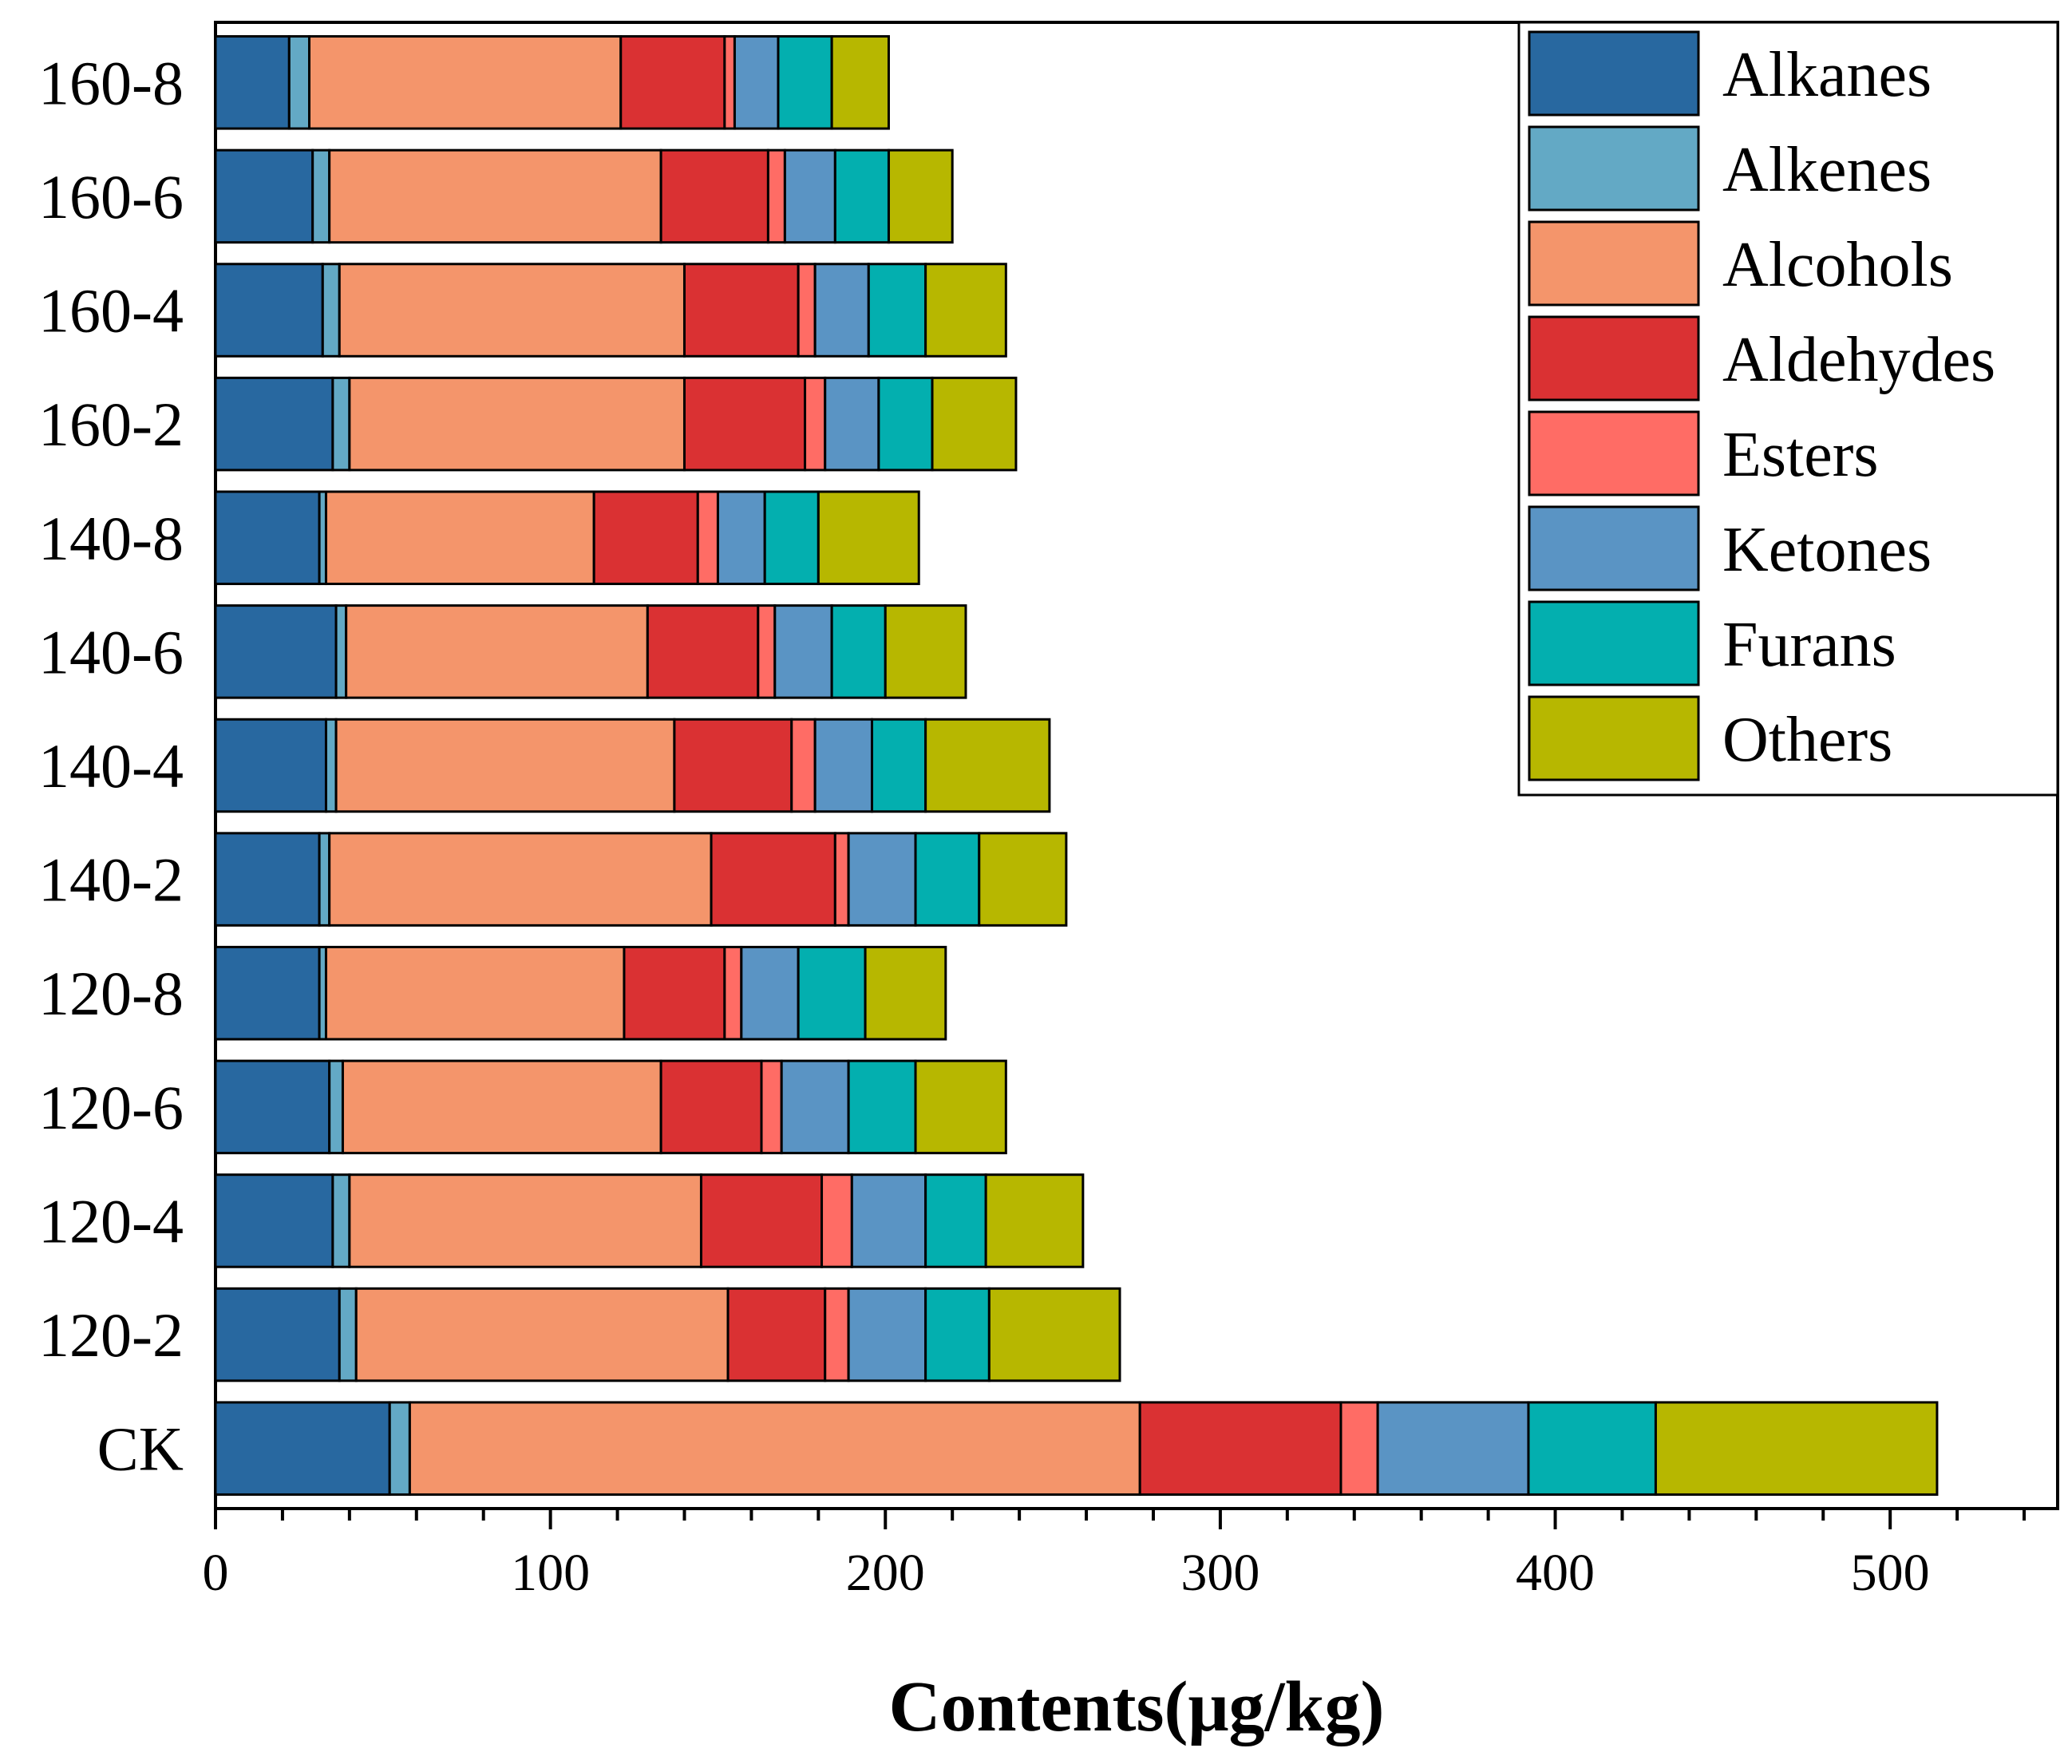 The image size is (2072, 1764). Describe the element at coordinates (550, 1573) in the screenshot. I see `x-tick-label: 100` at that location.